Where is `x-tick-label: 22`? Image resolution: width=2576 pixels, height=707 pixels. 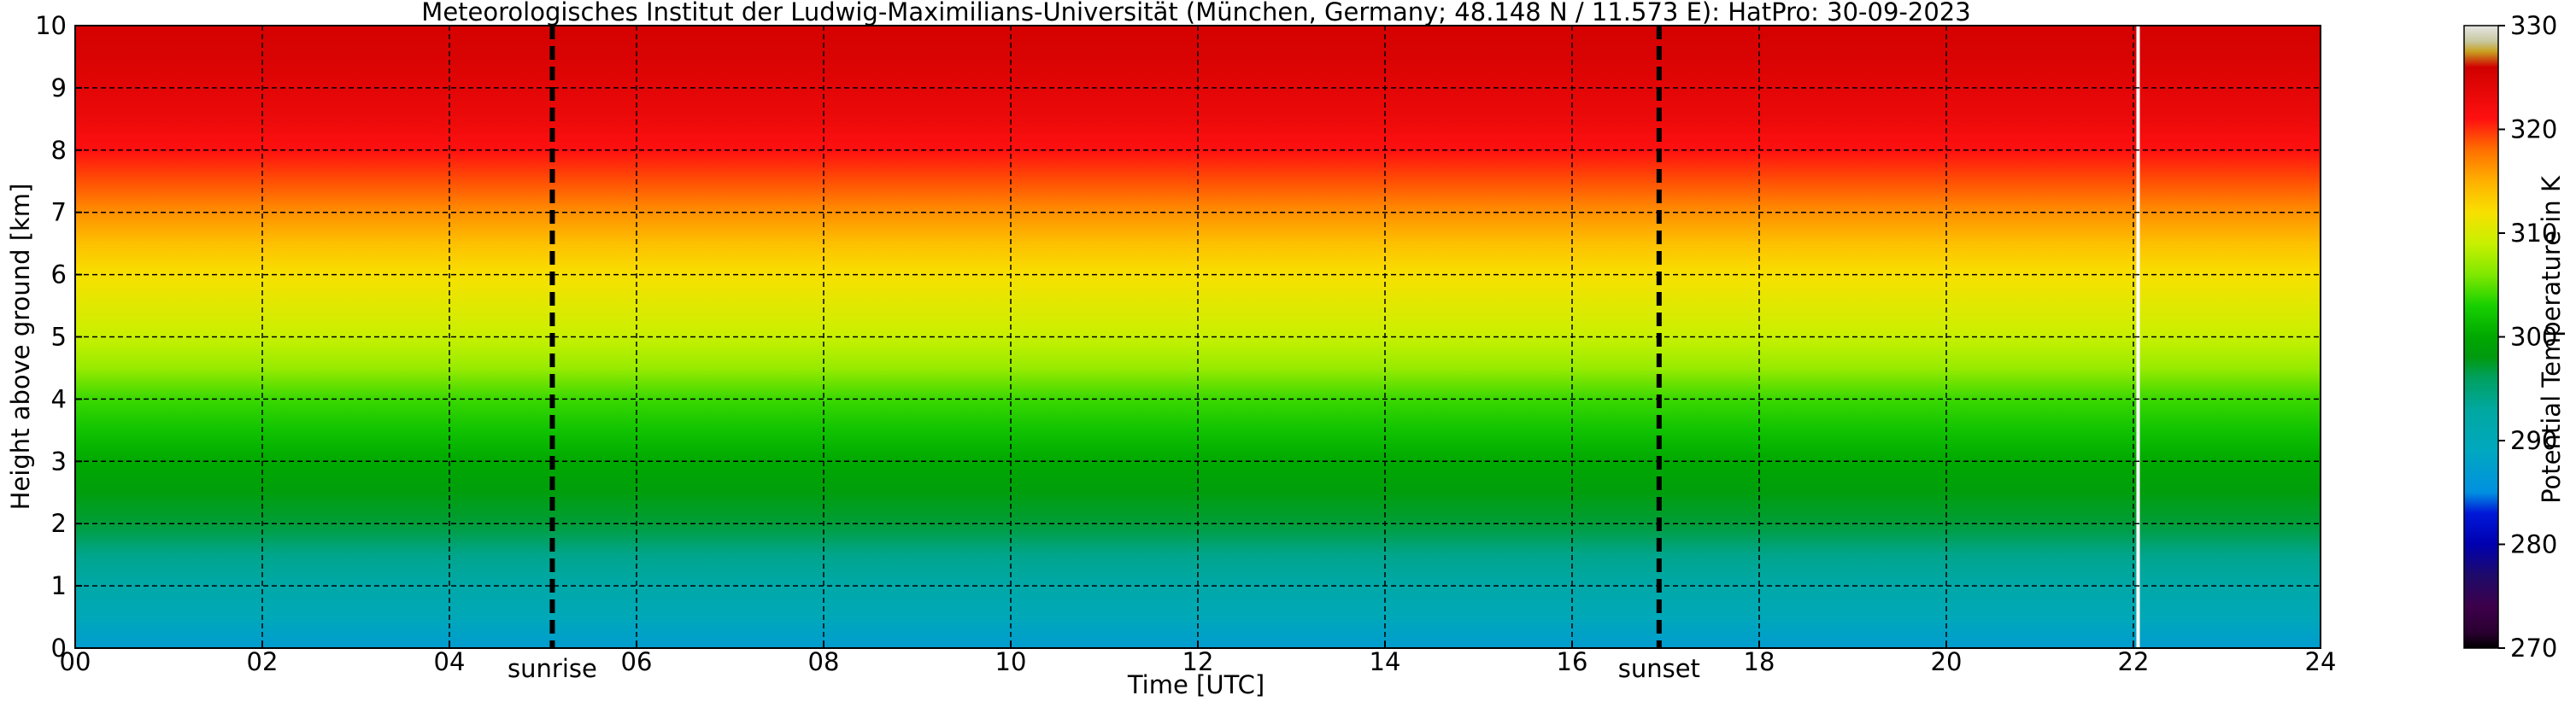 x-tick-label: 22 is located at coordinates (2134, 661).